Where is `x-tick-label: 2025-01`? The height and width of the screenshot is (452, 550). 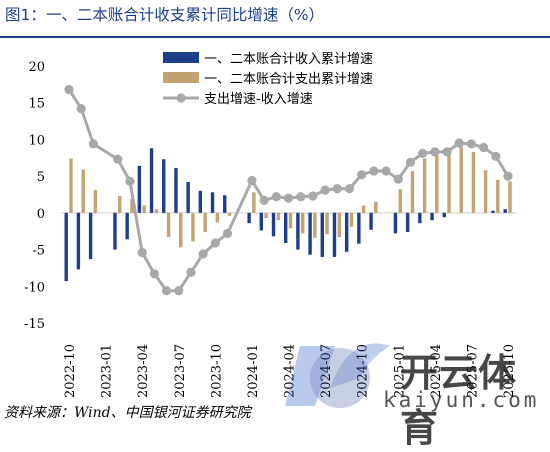 x-tick-label: 2025-01 is located at coordinates (399, 371).